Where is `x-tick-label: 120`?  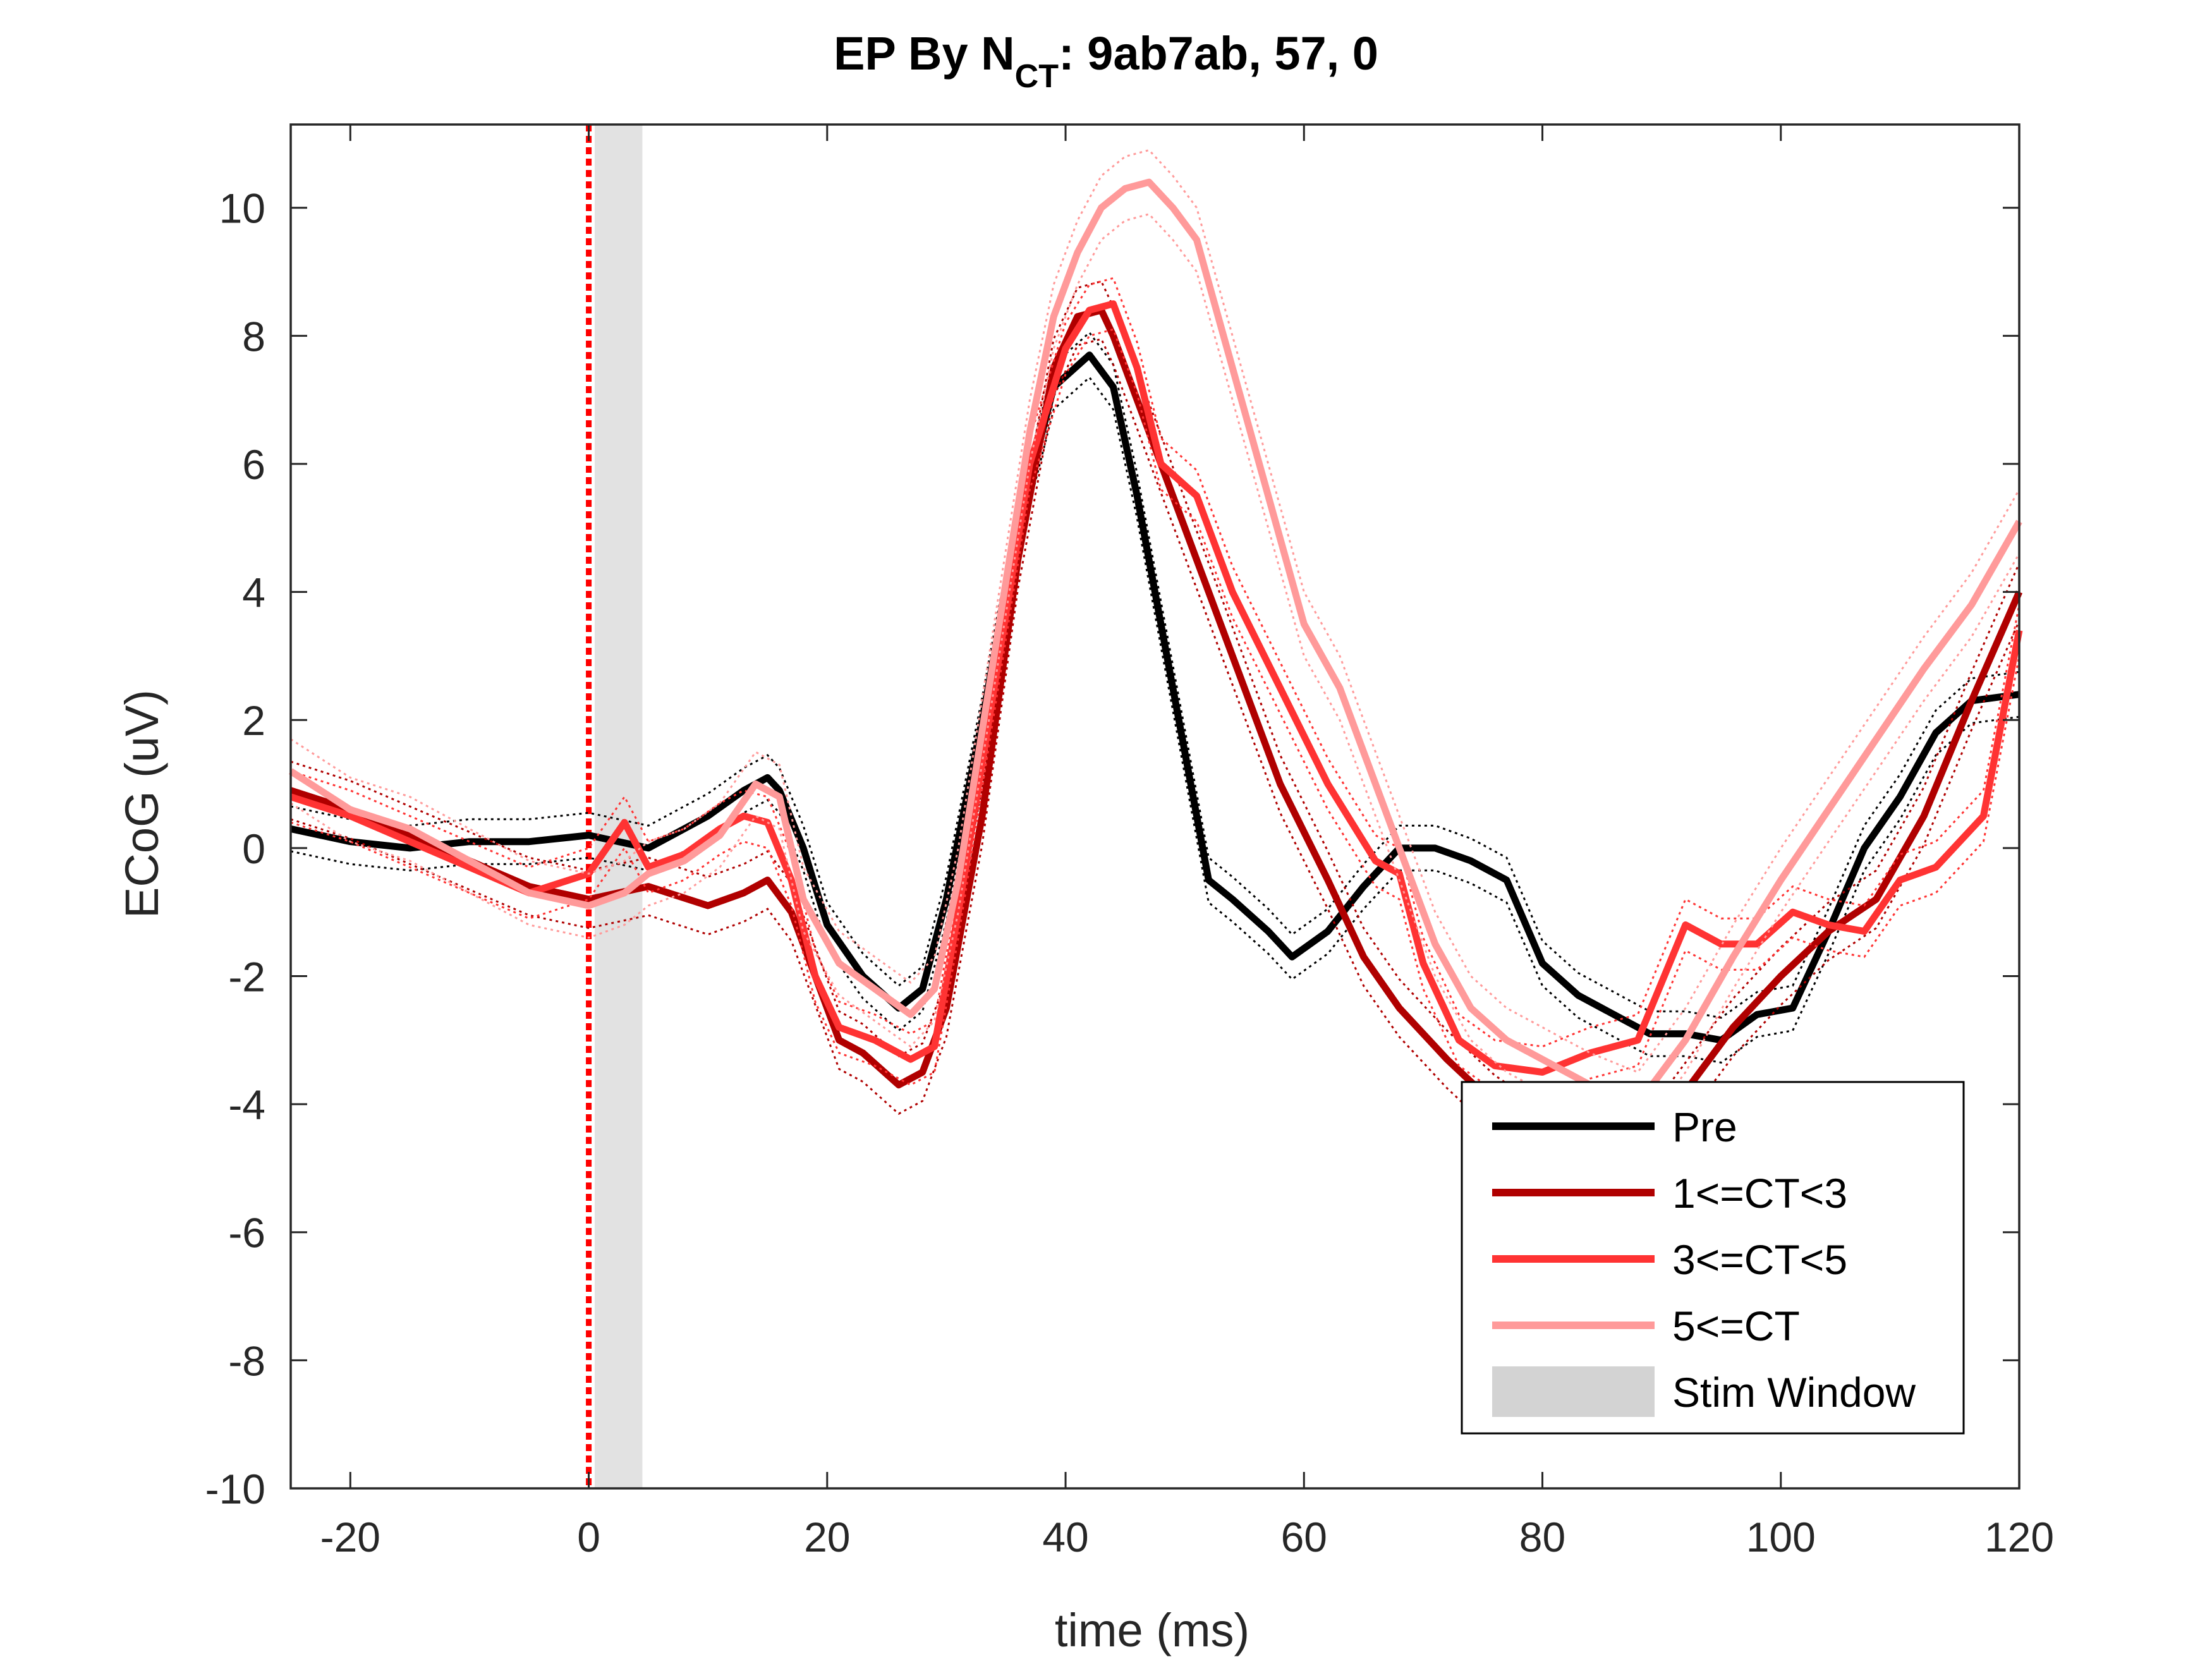
x-tick-label: 120 is located at coordinates (2019, 1537).